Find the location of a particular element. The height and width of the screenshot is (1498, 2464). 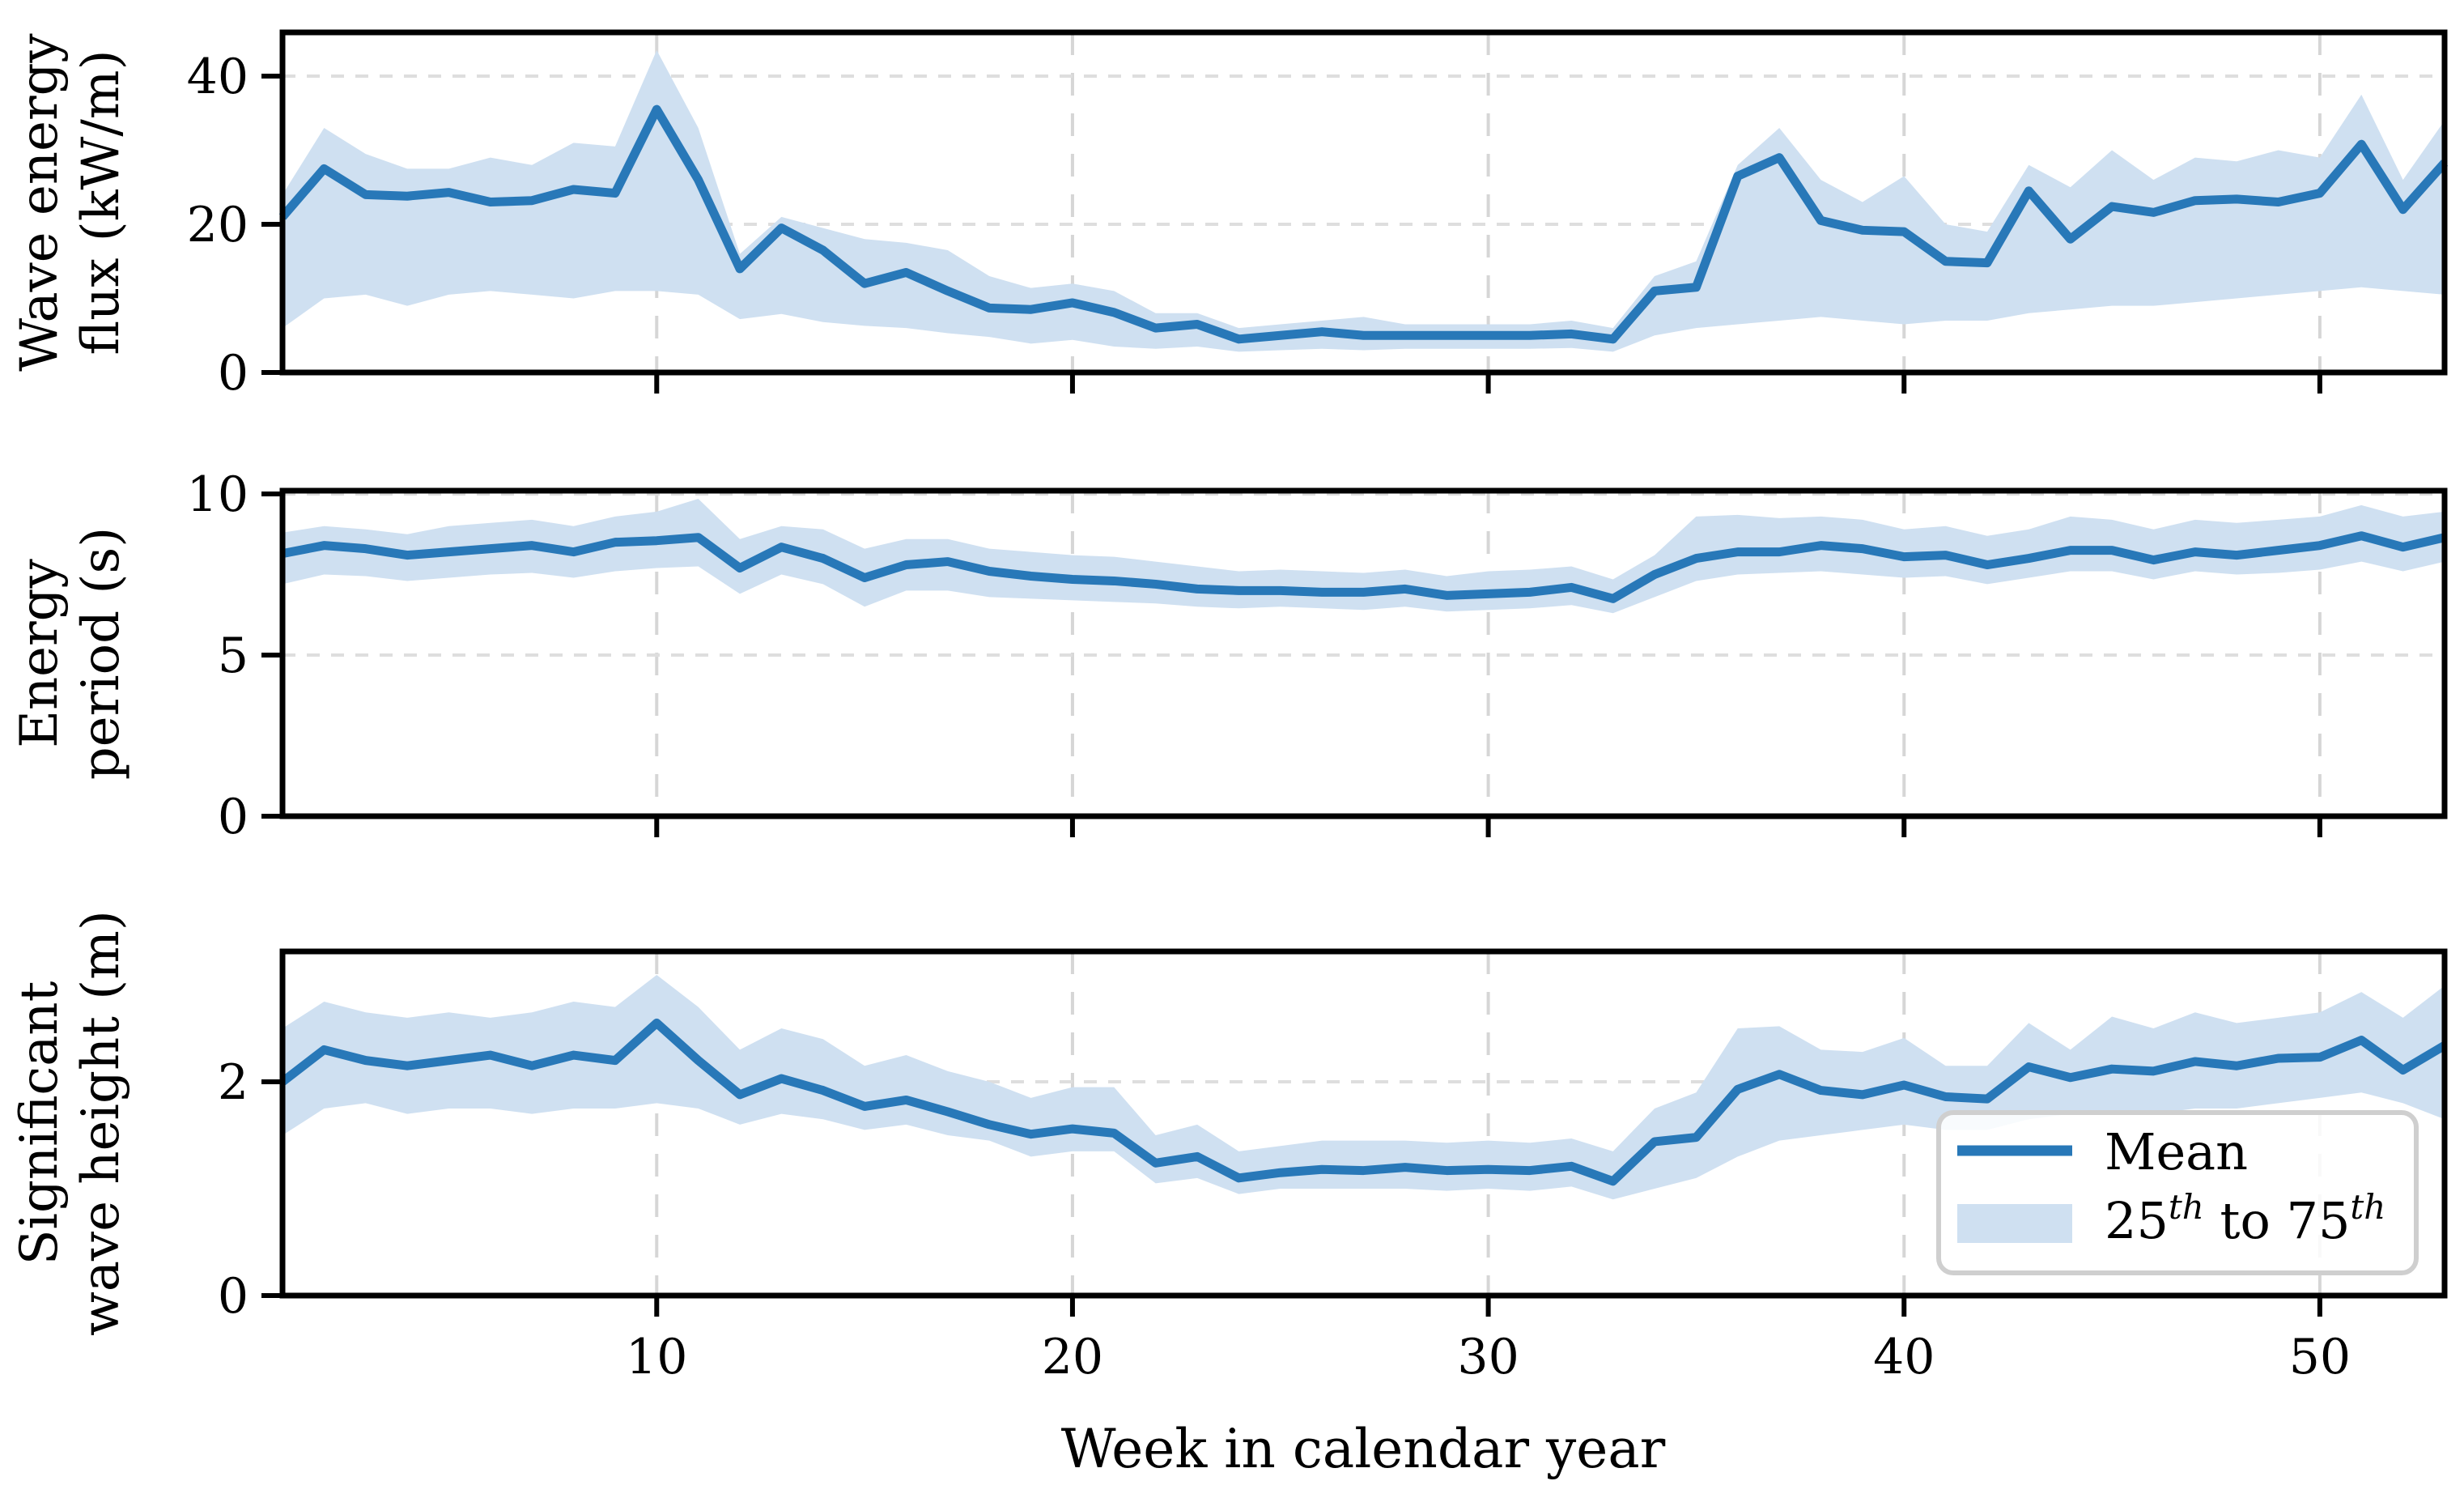

x-tick-label-40: 40 is located at coordinates (1904, 1357).